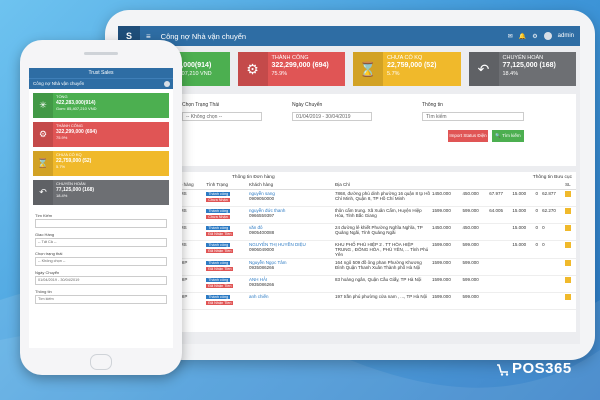 This screenshot has height=400, width=600. Describe the element at coordinates (511, 135) in the screenshot. I see `search-button-label: Tìm kiếm` at that location.